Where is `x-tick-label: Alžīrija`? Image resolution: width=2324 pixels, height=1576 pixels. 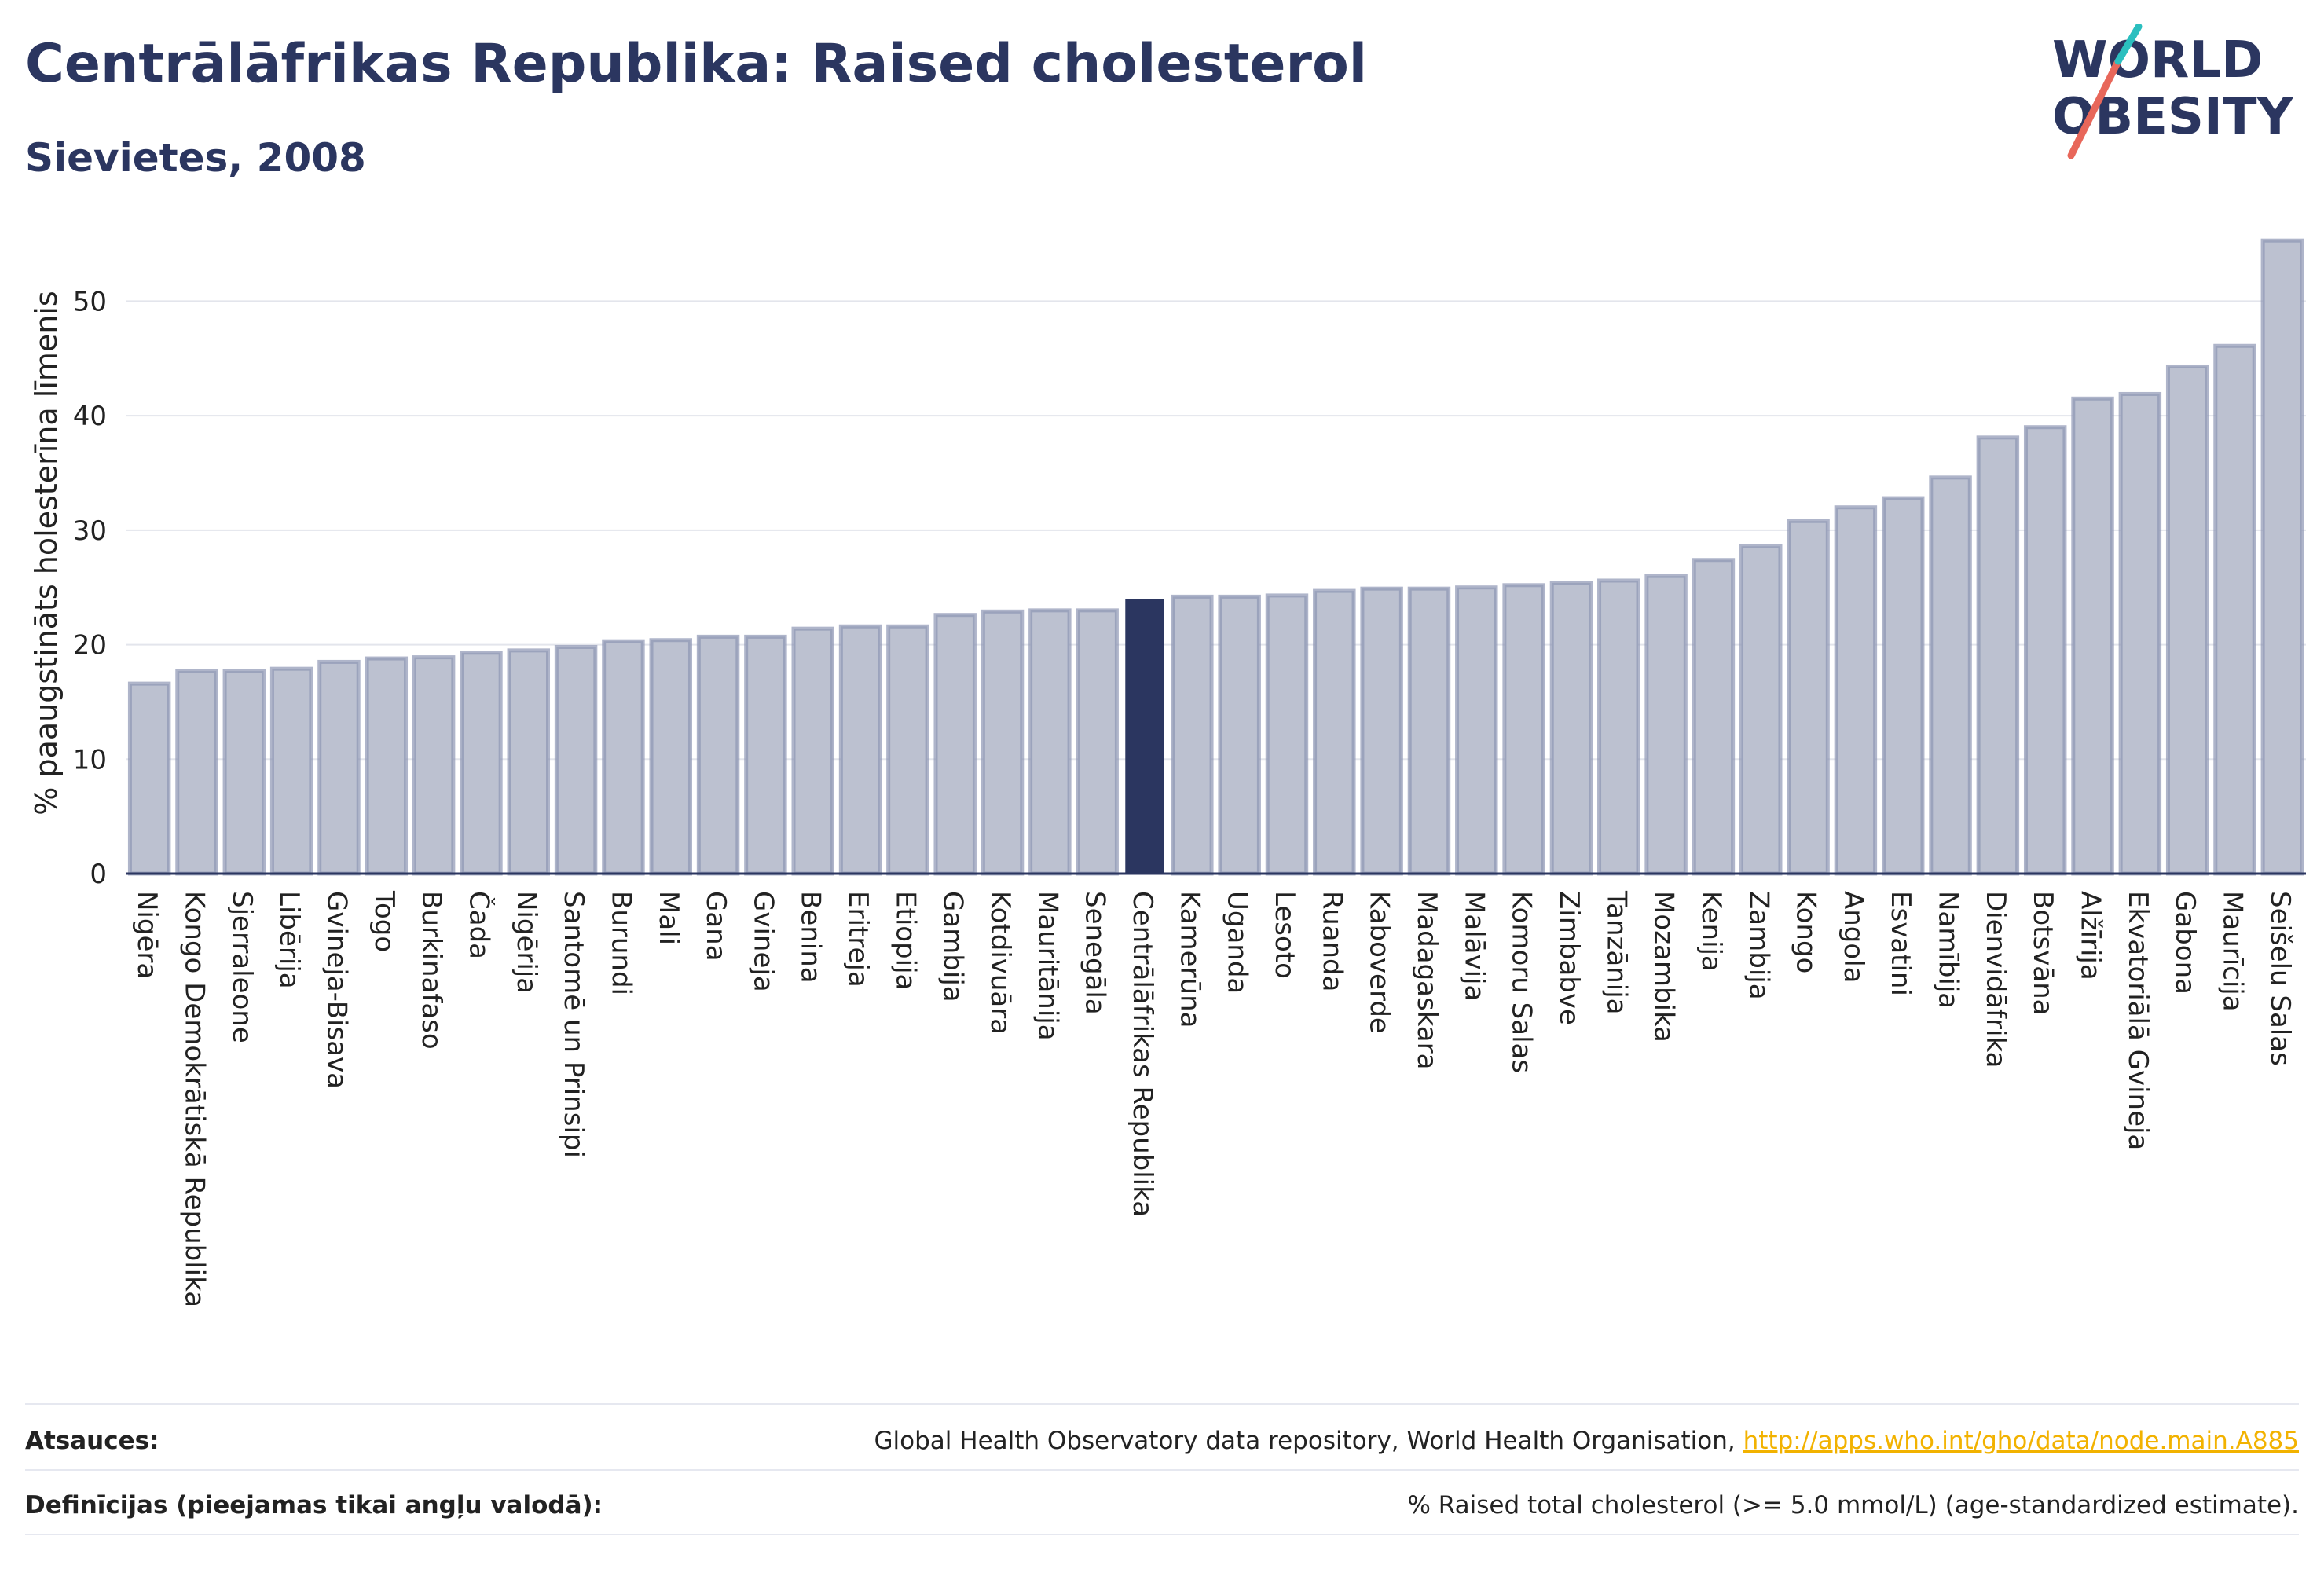 x-tick-label: Alžīrija is located at coordinates (2090, 935).